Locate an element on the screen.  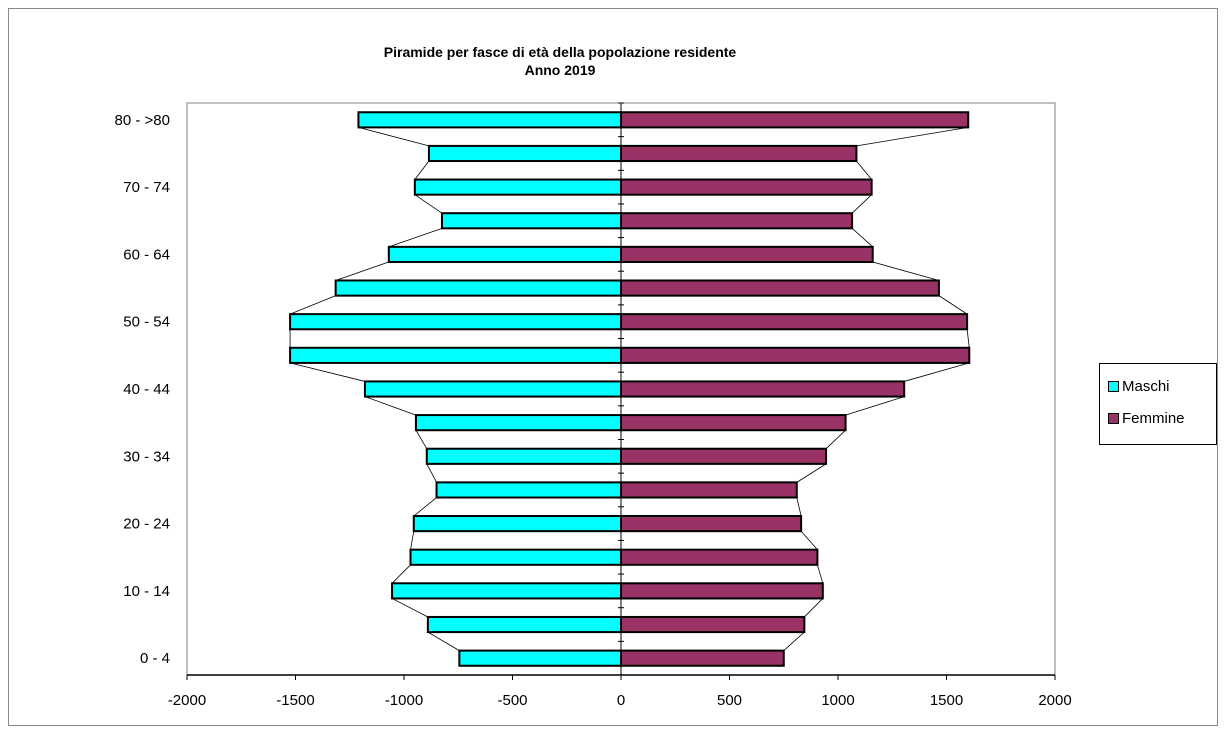
x-tick-label: 2000 is located at coordinates (1054, 700).